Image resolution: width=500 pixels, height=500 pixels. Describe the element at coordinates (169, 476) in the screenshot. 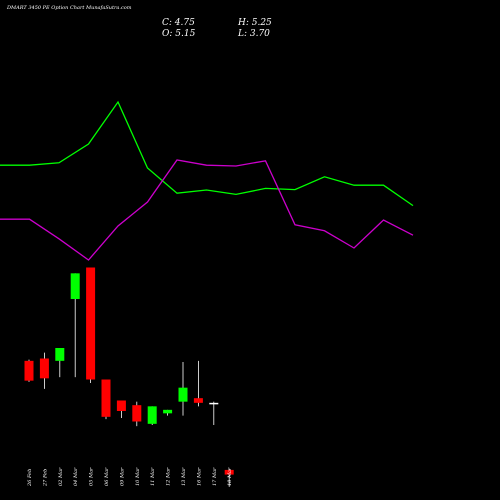

I see `x-tick-label: 12 Mar` at that location.